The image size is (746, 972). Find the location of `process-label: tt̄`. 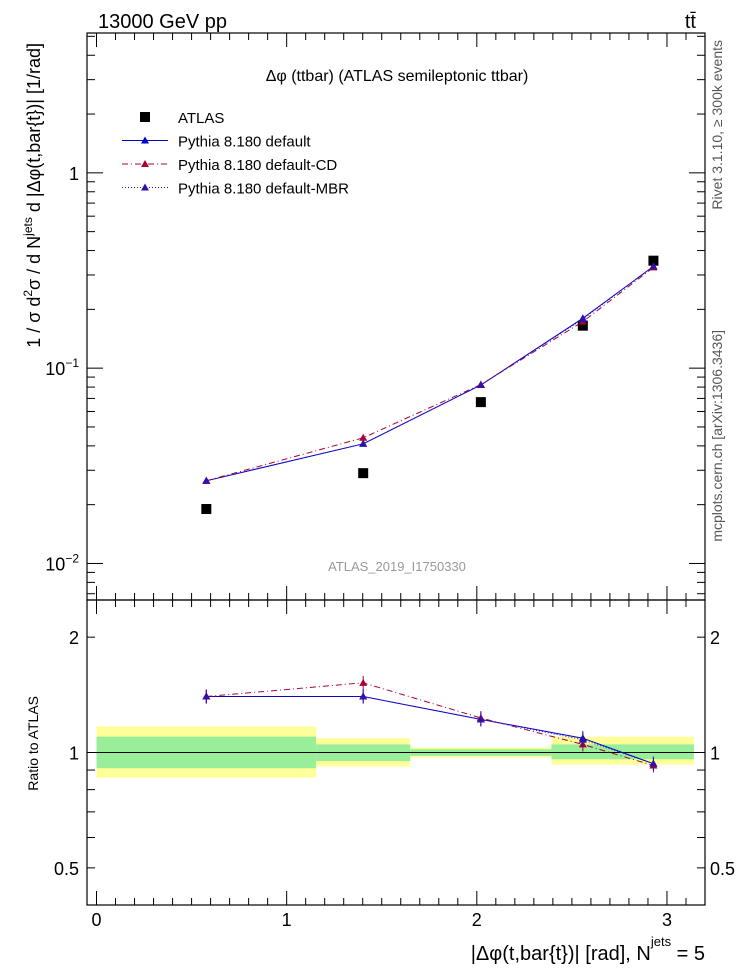

process-label: tt̄ is located at coordinates (691, 22).